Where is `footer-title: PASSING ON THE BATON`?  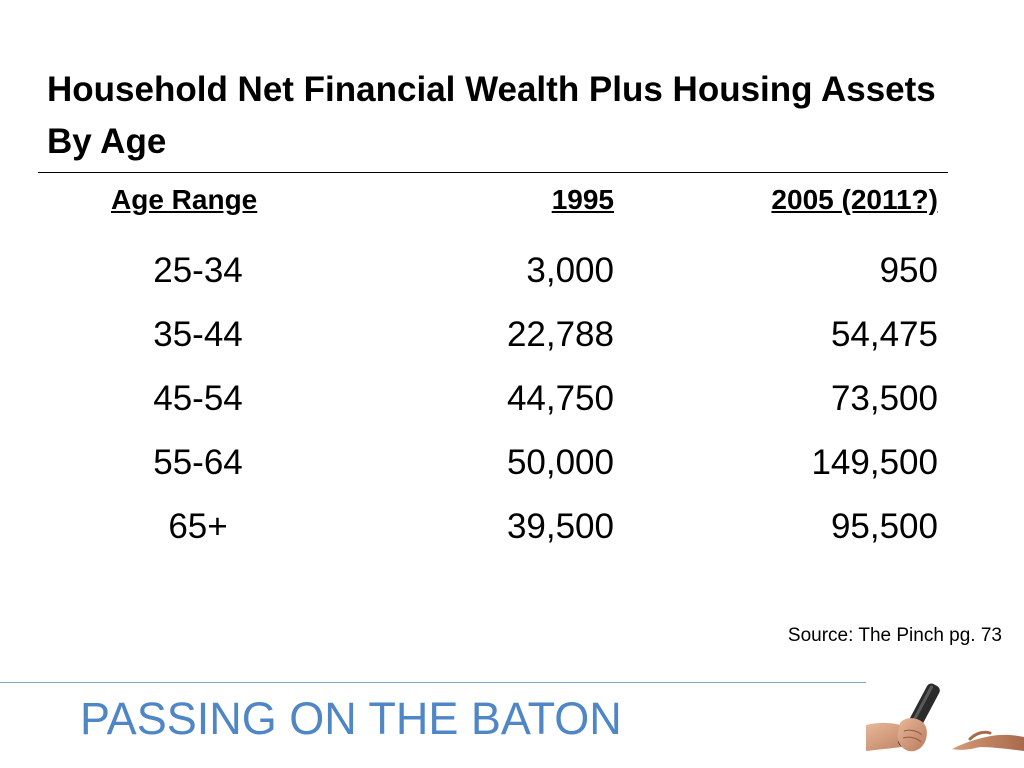 footer-title: PASSING ON THE BATON is located at coordinates (351, 718).